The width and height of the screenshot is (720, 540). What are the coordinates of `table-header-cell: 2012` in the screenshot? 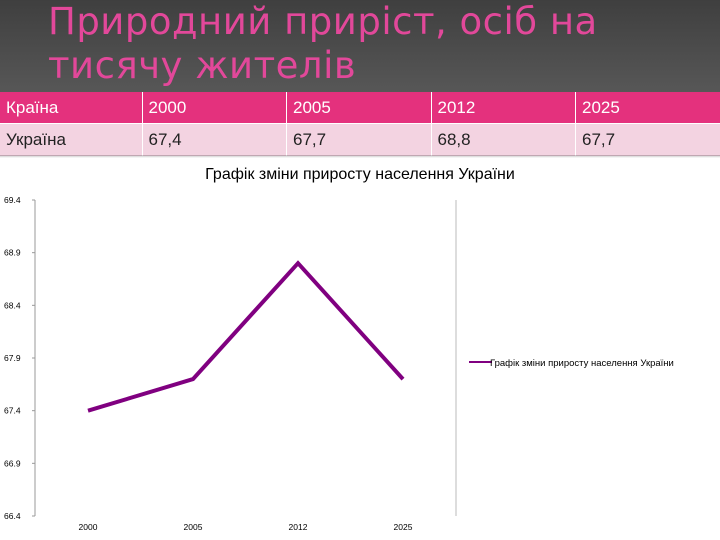 It's located at (503, 108).